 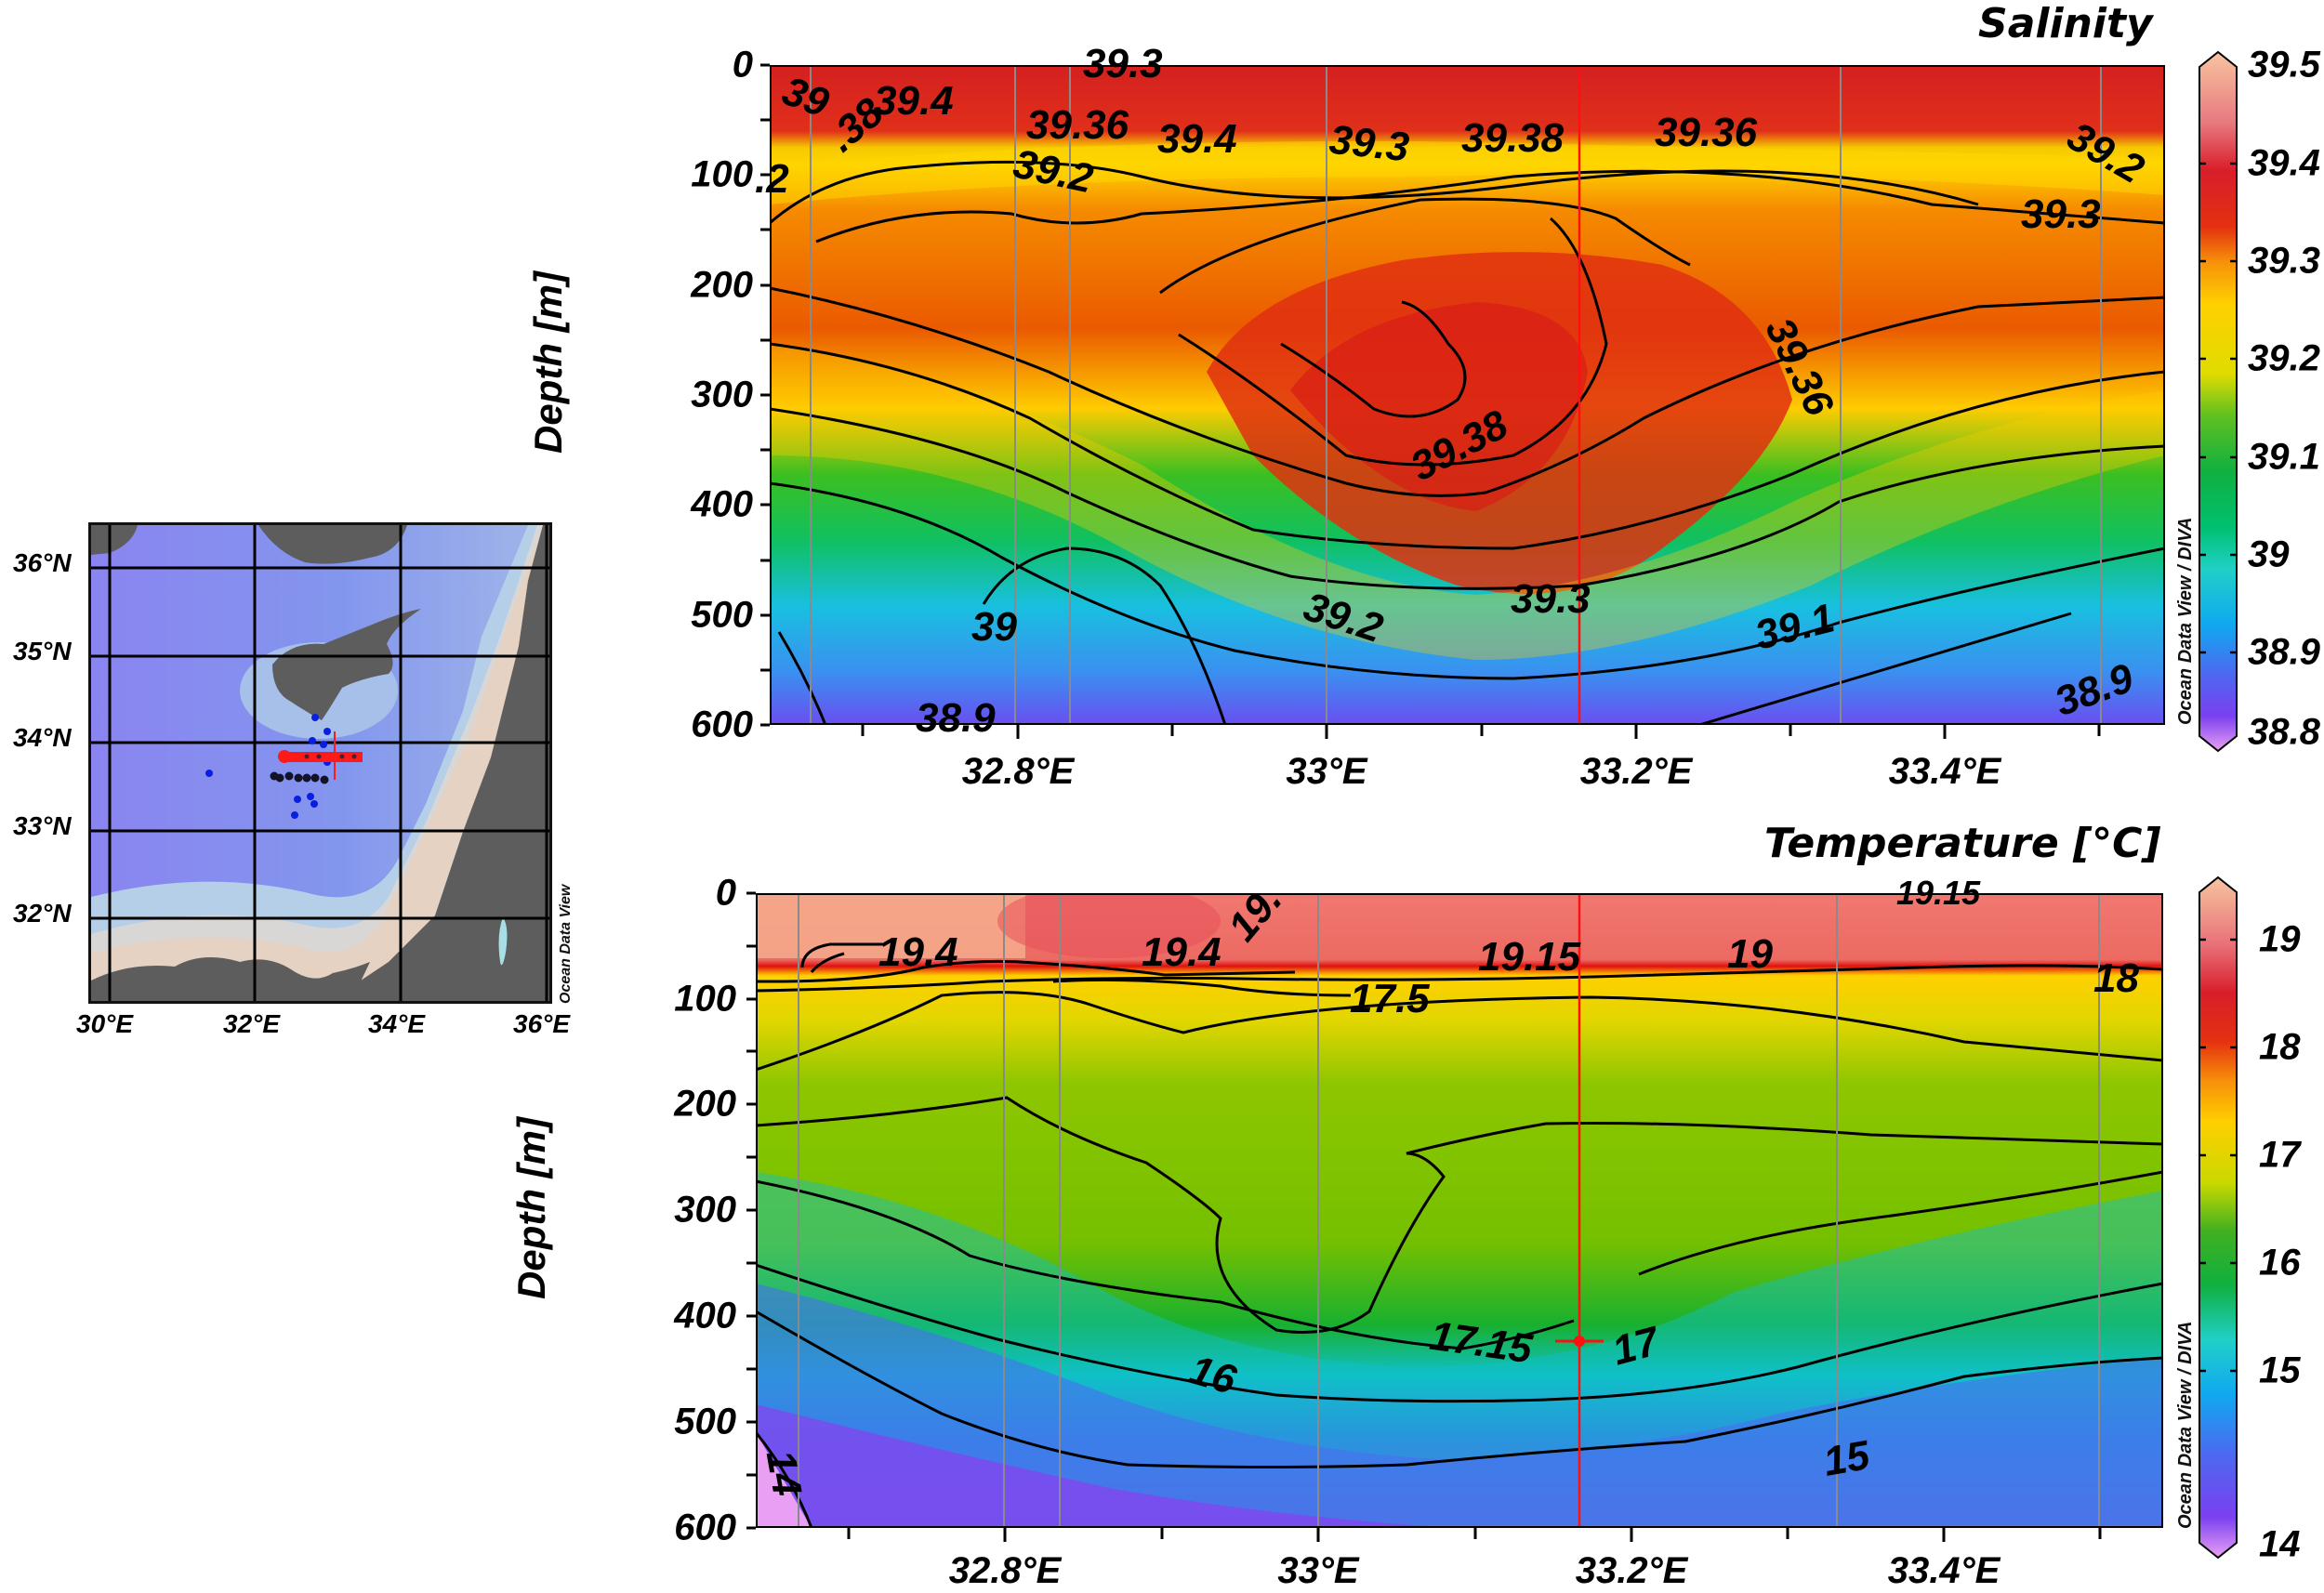 I want to click on map-lat-32: 32°N, so click(x=42, y=913).